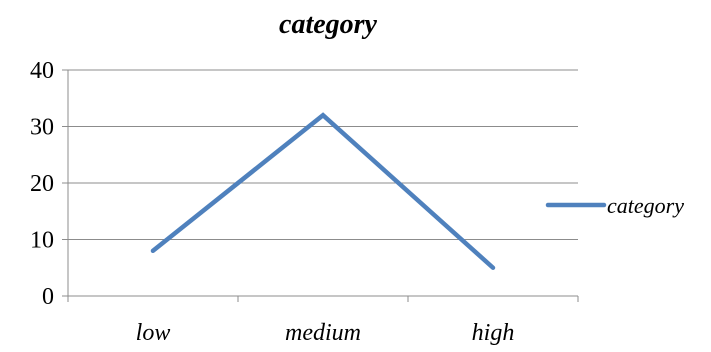  I want to click on y-tick-label-20: 20, so click(42, 184).